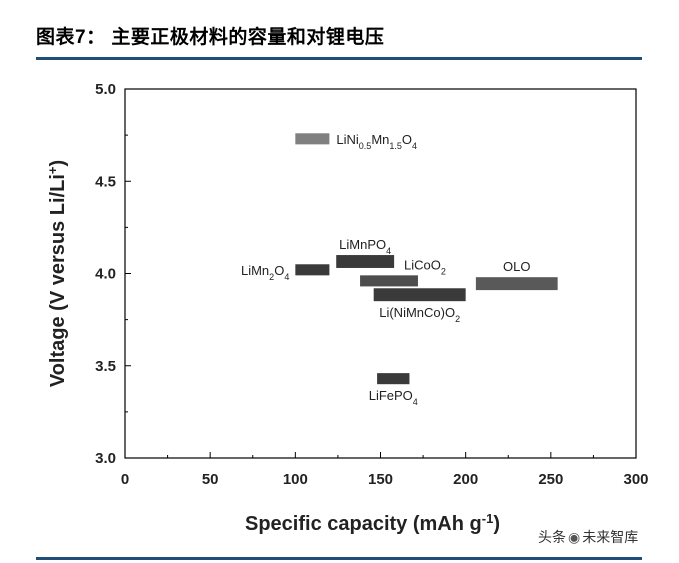  Describe the element at coordinates (574, 537) in the screenshot. I see `wechat-icon: ◉` at that location.